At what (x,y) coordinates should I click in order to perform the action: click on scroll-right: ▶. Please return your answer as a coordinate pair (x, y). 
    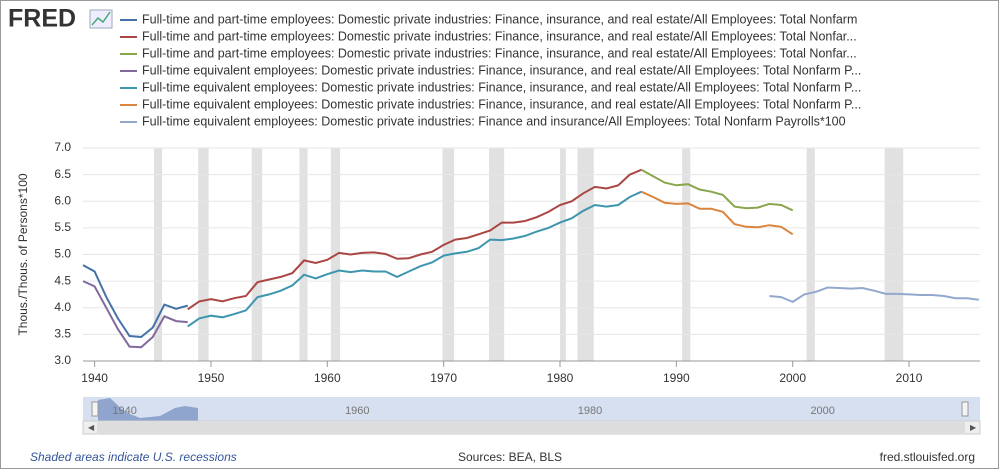
    Looking at the image, I should click on (973, 427).